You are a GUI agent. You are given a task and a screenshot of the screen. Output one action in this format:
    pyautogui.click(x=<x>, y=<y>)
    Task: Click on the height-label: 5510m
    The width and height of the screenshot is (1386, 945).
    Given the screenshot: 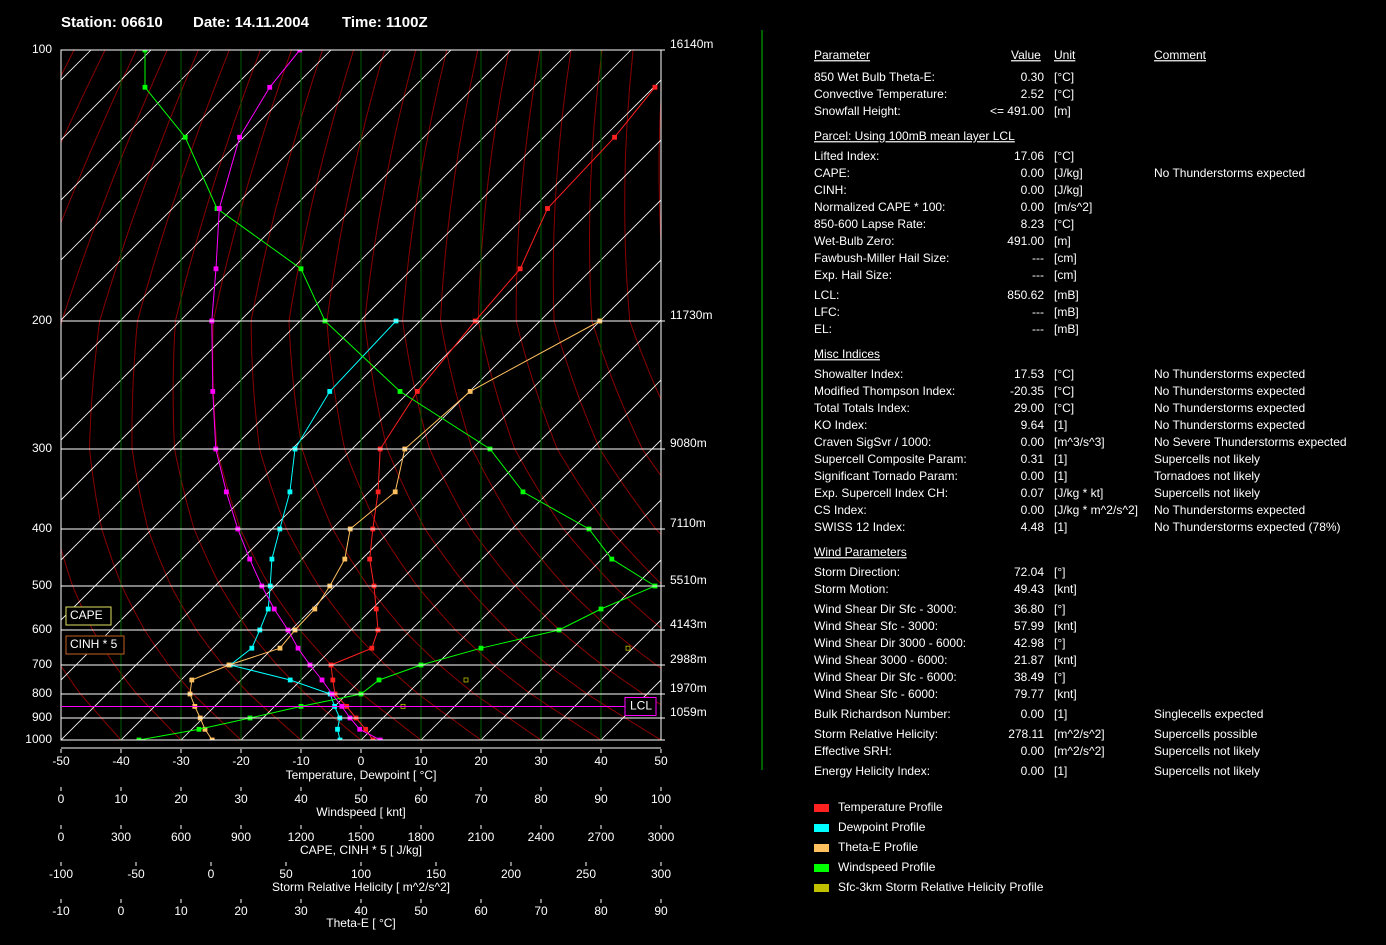 What is the action you would take?
    pyautogui.click(x=688, y=580)
    